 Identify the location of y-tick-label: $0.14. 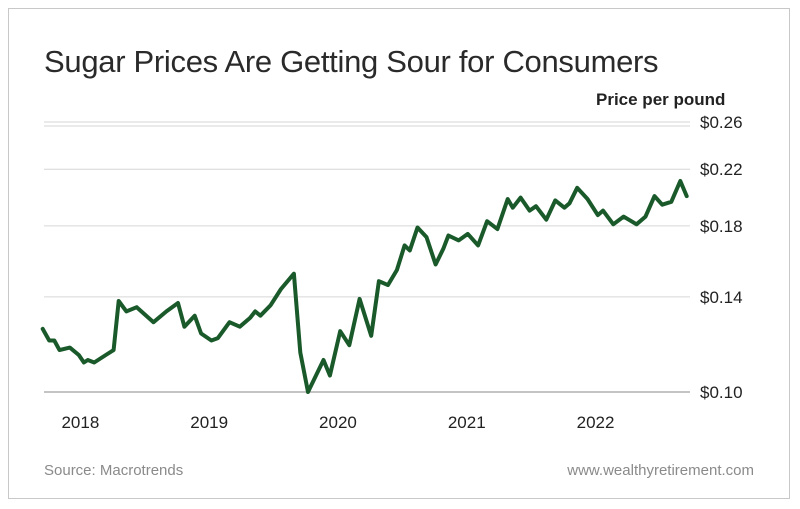
(721, 297).